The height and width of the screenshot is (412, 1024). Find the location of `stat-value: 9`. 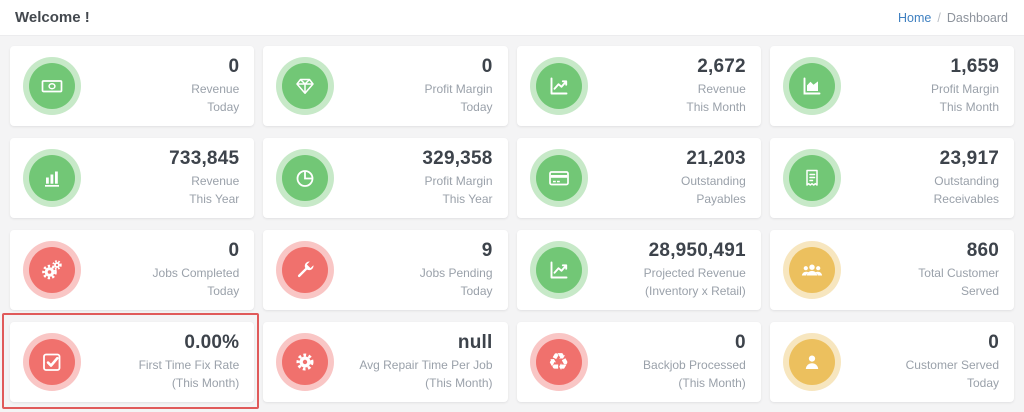

stat-value: 9 is located at coordinates (487, 251).